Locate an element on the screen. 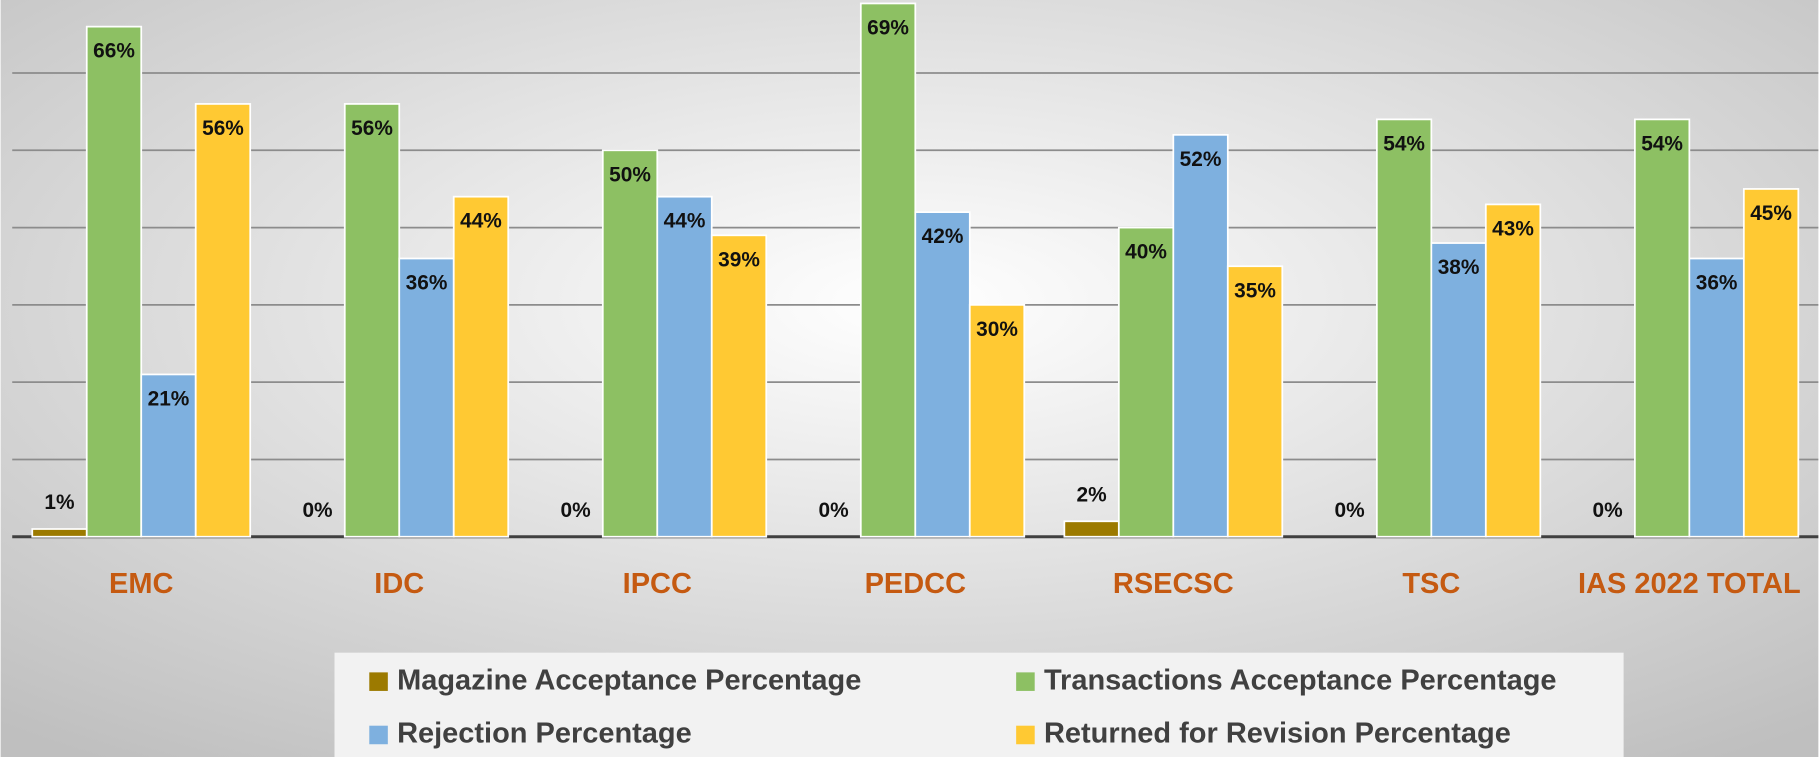 This screenshot has height=757, width=1819. x-tick-label: IAS 2022 TOTAL is located at coordinates (1689, 584).